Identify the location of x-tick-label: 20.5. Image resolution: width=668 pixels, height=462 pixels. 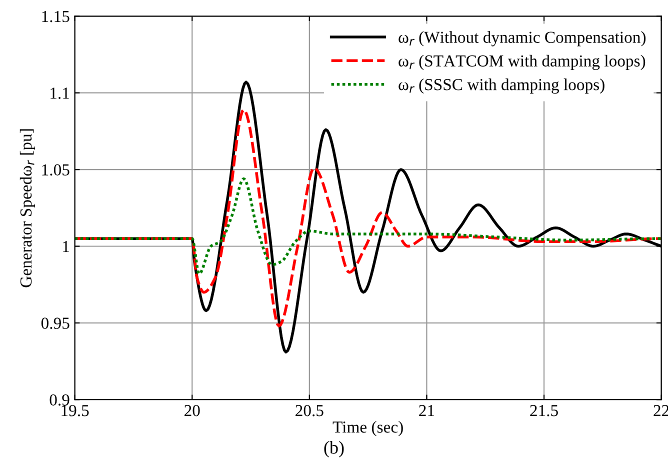
(310, 410).